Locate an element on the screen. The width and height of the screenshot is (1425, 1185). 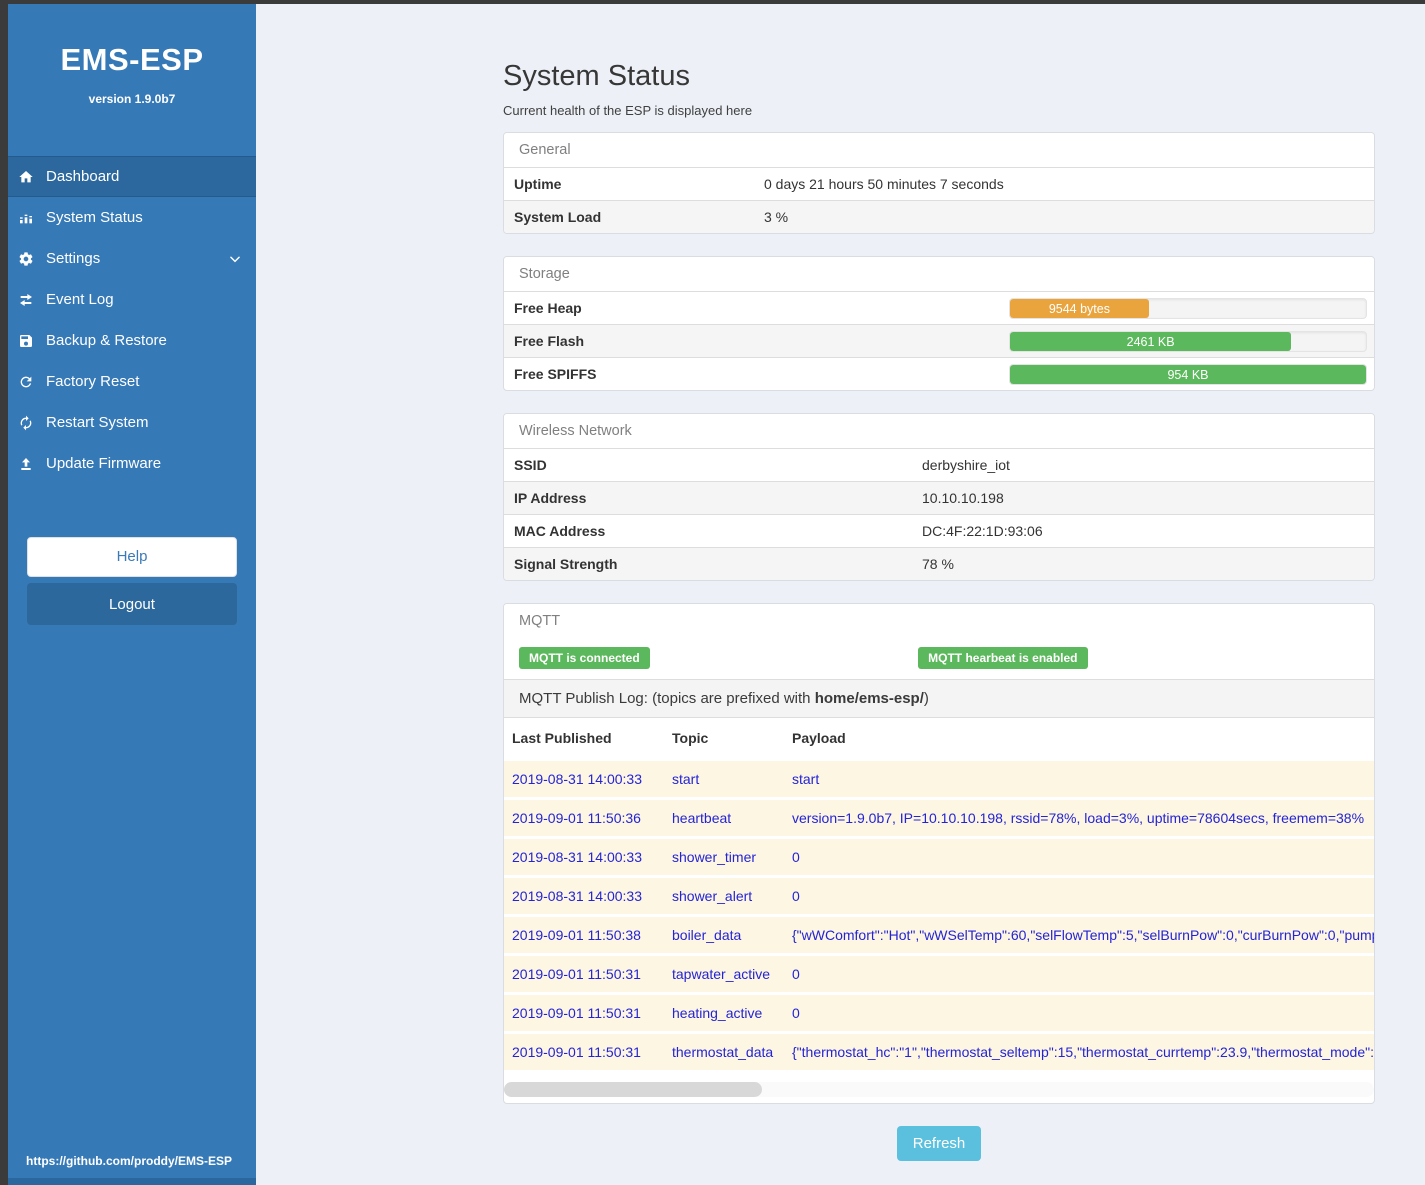
horizontal-scrollbar is located at coordinates (939, 1089).